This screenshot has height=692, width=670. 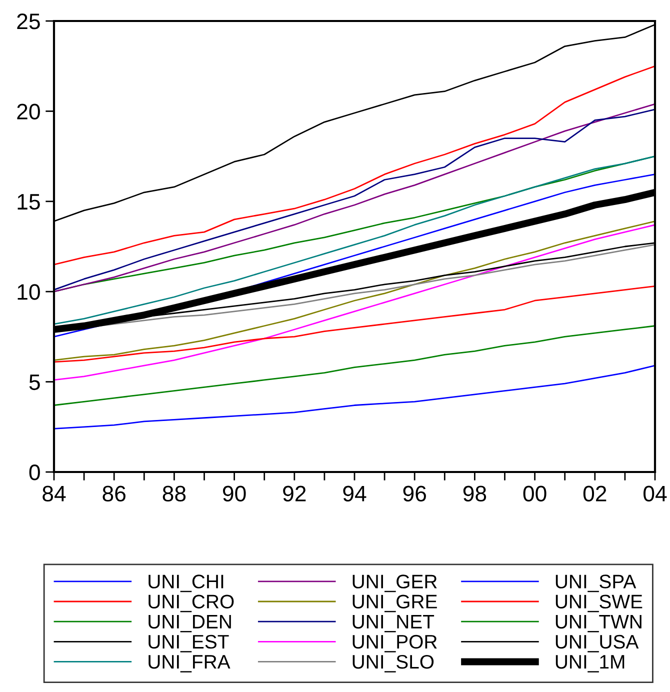 What do you see at coordinates (191, 603) in the screenshot?
I see `legend-label: UNI_CRO` at bounding box center [191, 603].